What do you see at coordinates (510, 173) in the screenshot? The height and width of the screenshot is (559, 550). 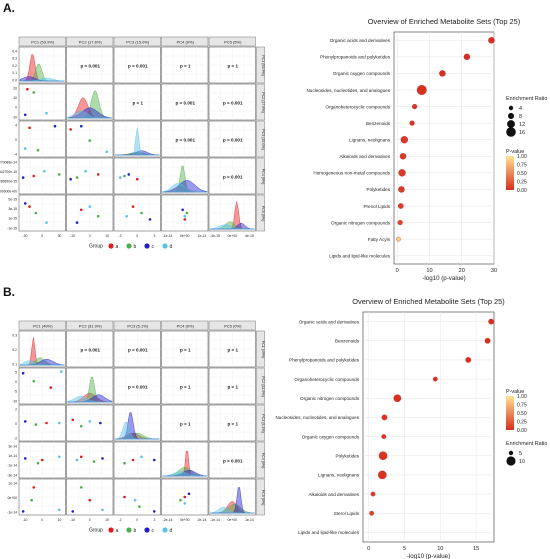 I see `pvalue-colorbar` at bounding box center [510, 173].